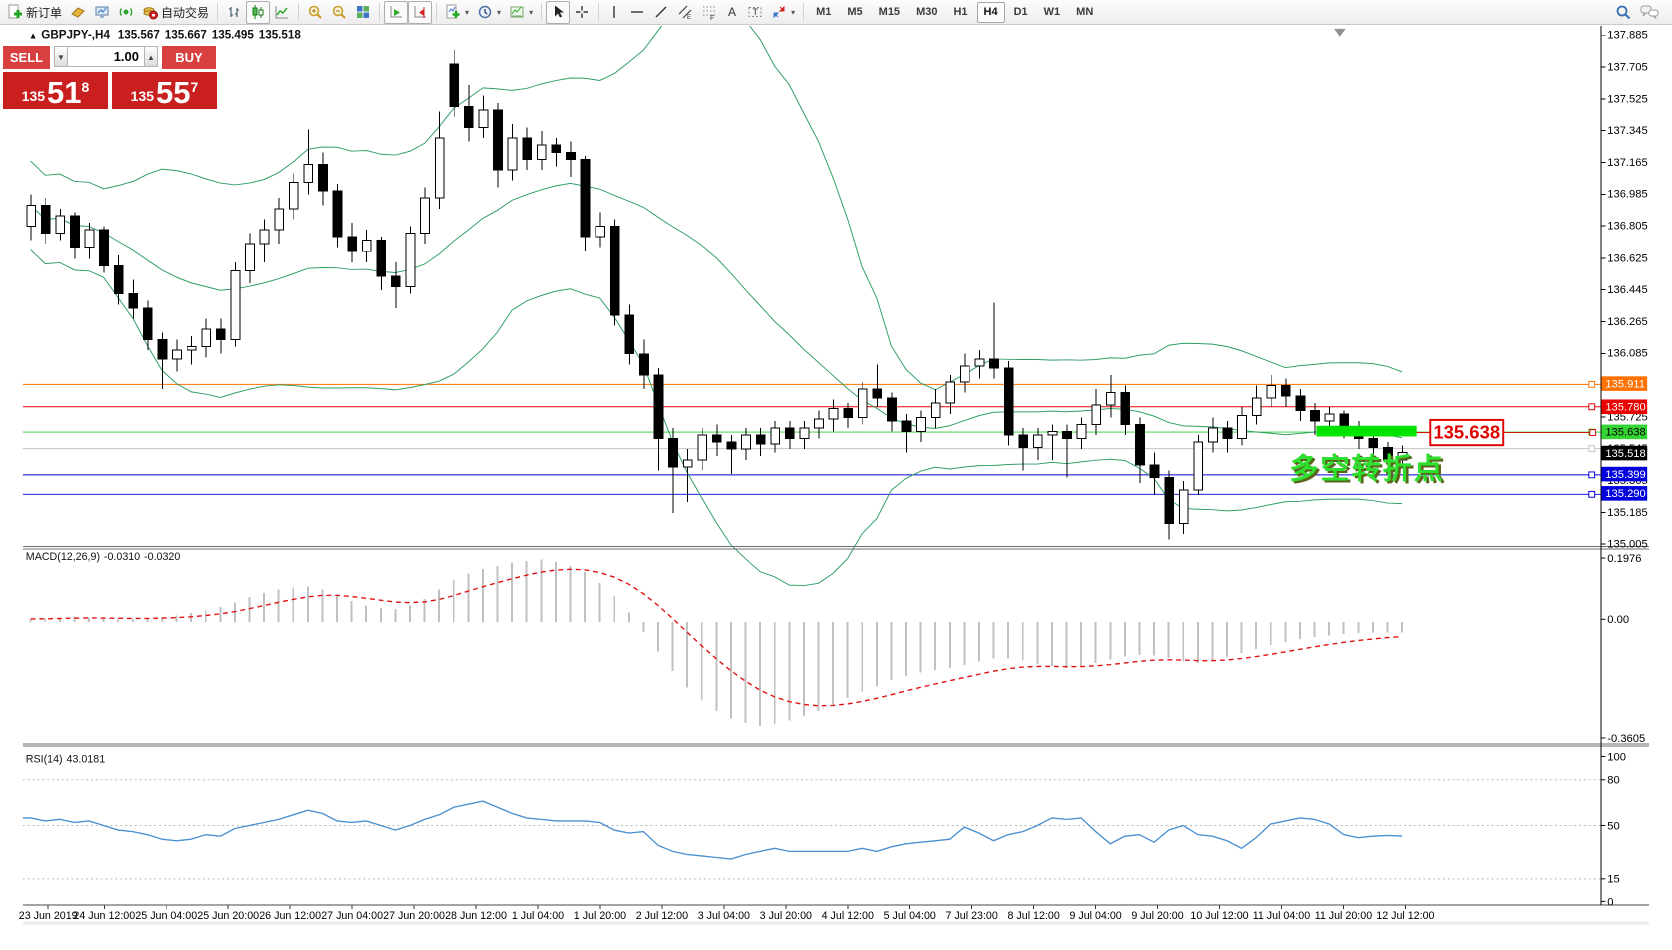  Describe the element at coordinates (414, 916) in the screenshot. I see `time-tick-label: 27 Jun 20:00` at that location.